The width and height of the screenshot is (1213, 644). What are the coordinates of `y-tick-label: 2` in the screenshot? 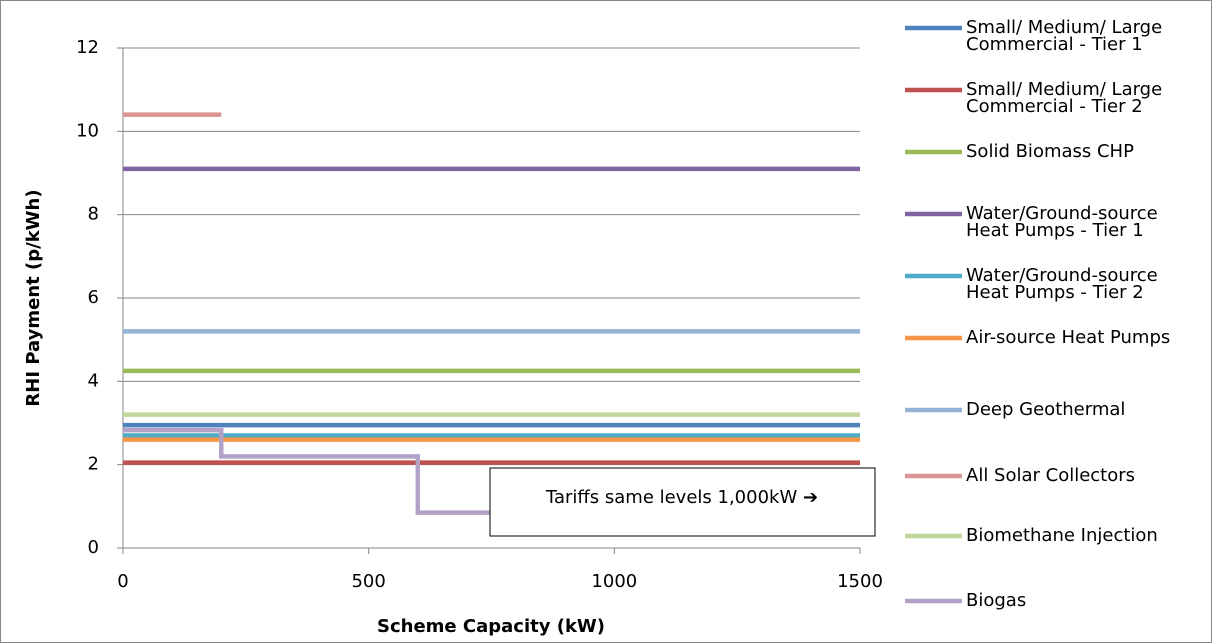 It's located at (93, 464).